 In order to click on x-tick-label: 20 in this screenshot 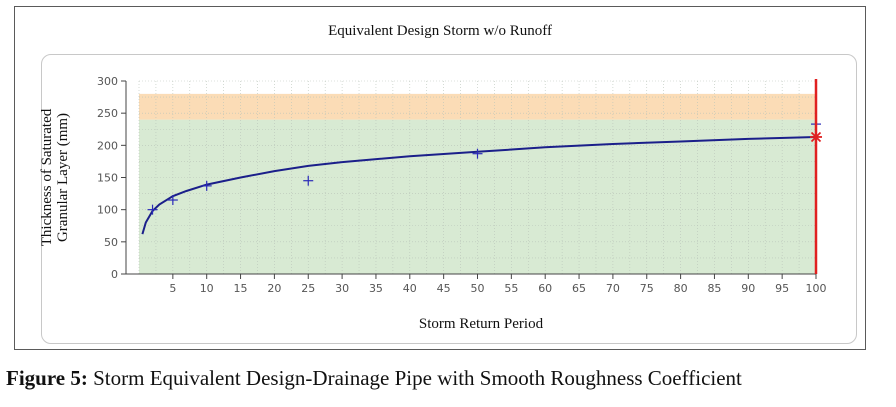, I will do `click(274, 288)`.